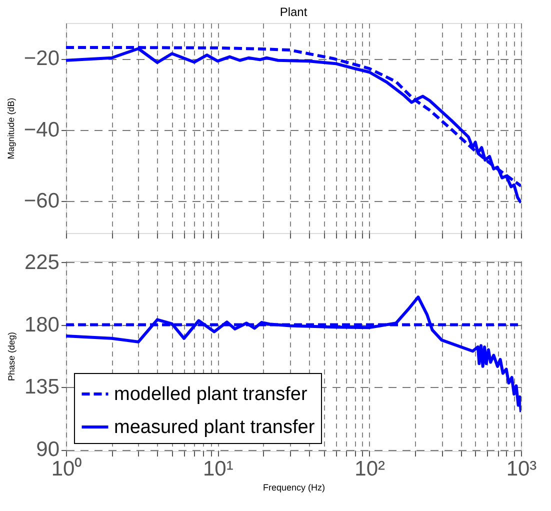 Image resolution: width=551 pixels, height=511 pixels. Describe the element at coordinates (294, 12) in the screenshot. I see `chart-title: Plant` at that location.